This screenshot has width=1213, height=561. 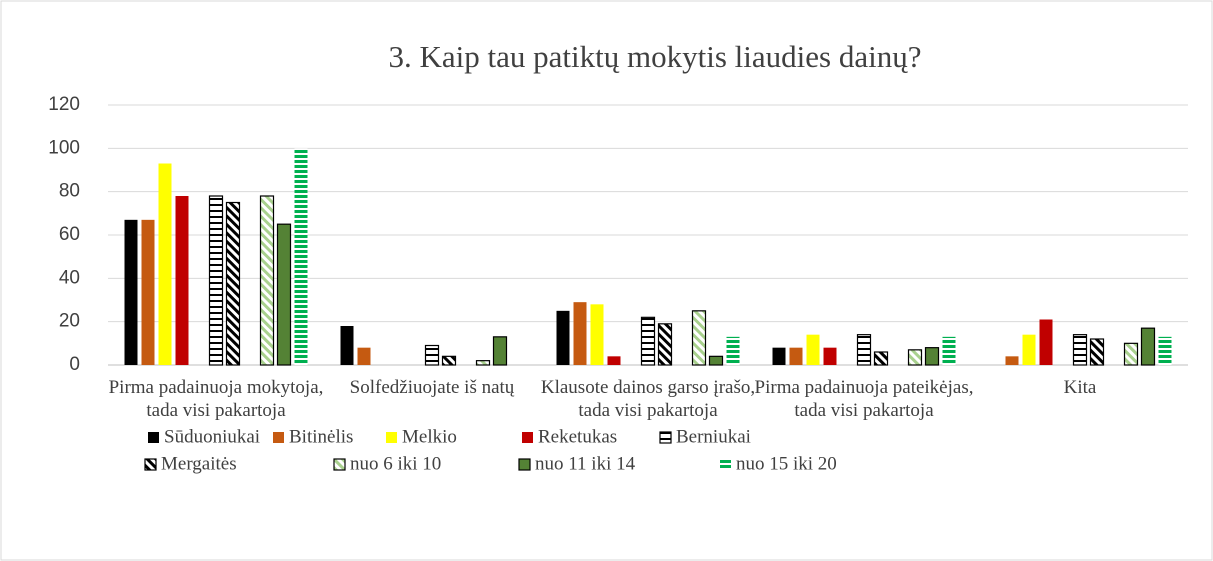 What do you see at coordinates (395, 463) in the screenshot?
I see `legend-label: nuo 6 iki 10` at bounding box center [395, 463].